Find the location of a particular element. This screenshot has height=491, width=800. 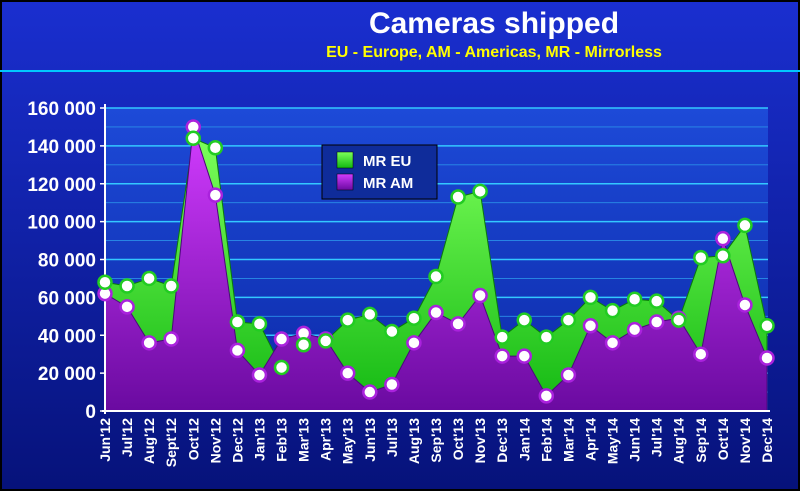

y-tick-label: 40 000 is located at coordinates (67, 336).